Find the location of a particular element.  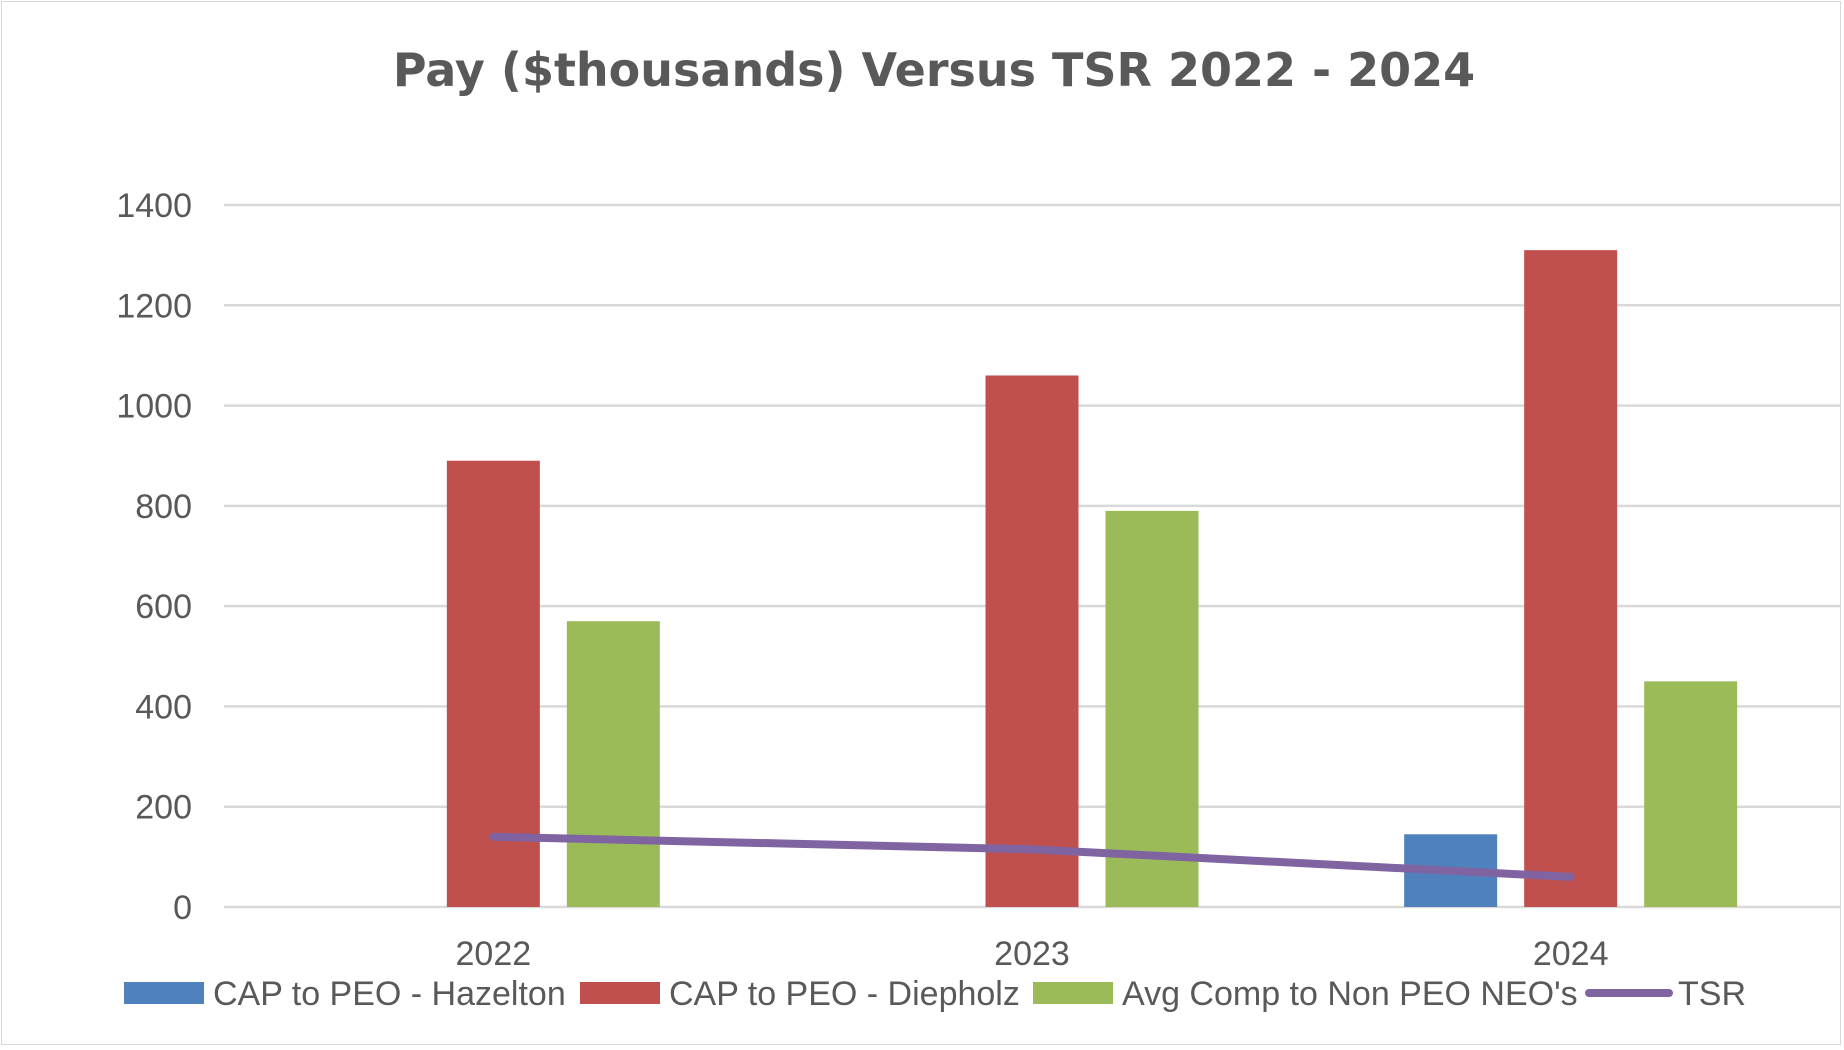

legend-label-avg-comp-to-non-peo-neo-s: Avg Comp to Non PEO NEO's is located at coordinates (1350, 994).